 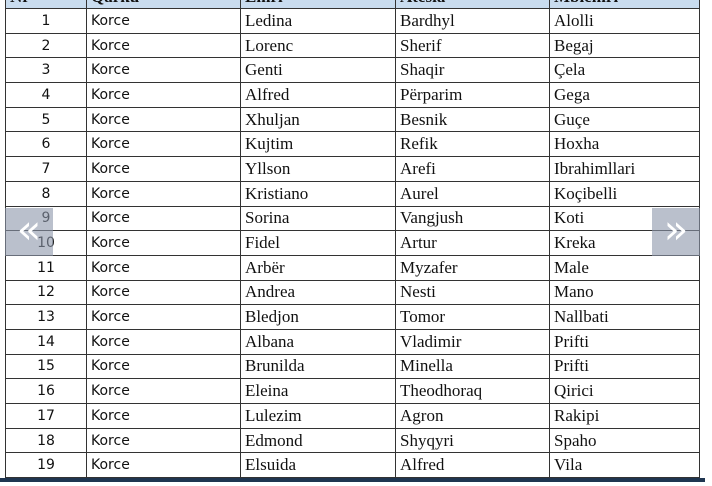 I want to click on cell-atesia: Bardhyl, so click(x=472, y=21).